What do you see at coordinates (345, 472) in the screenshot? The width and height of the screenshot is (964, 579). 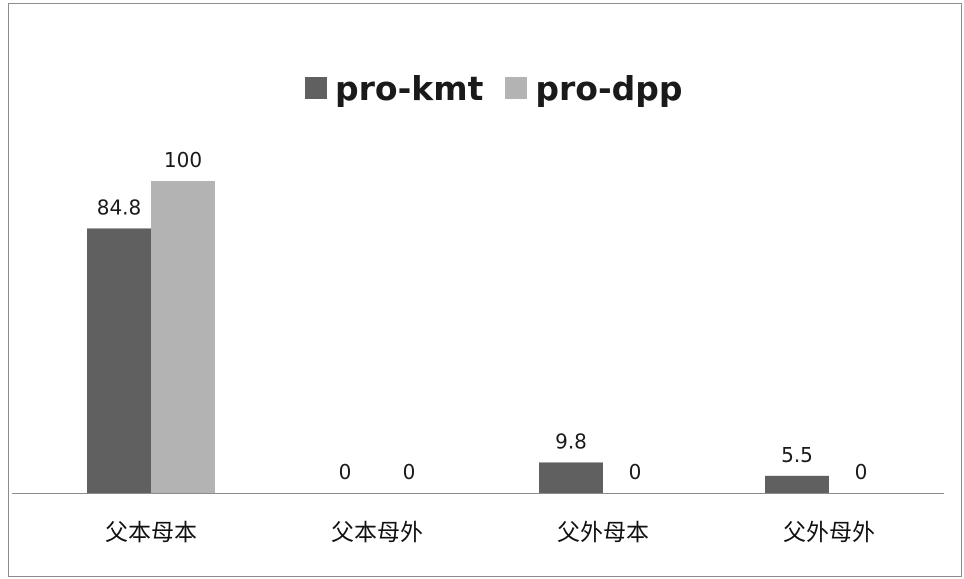 I see `data-label-pro-kmt-1: 0` at bounding box center [345, 472].